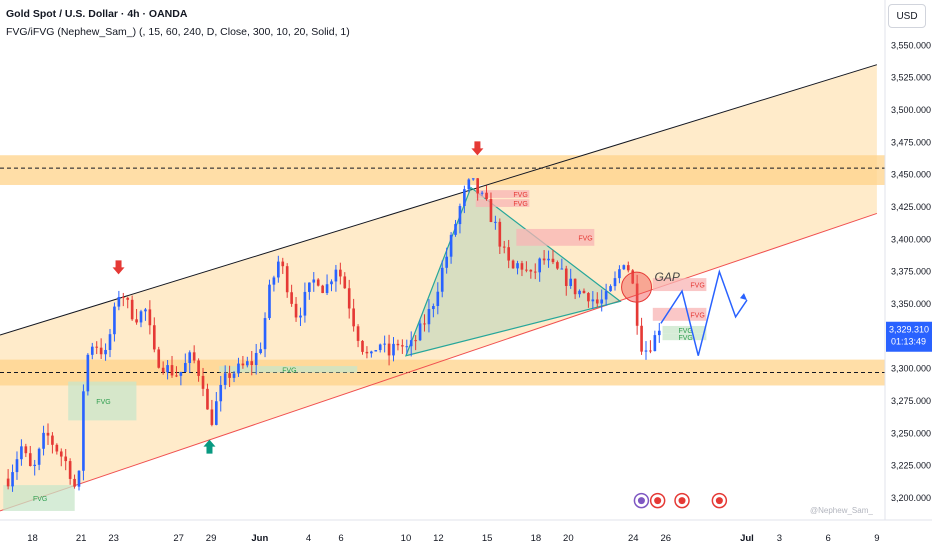 The image size is (932, 550). Describe the element at coordinates (97, 14) in the screenshot. I see `symbol-title: Gold Spot / U.S. Dollar · 4h · OANDA` at that location.